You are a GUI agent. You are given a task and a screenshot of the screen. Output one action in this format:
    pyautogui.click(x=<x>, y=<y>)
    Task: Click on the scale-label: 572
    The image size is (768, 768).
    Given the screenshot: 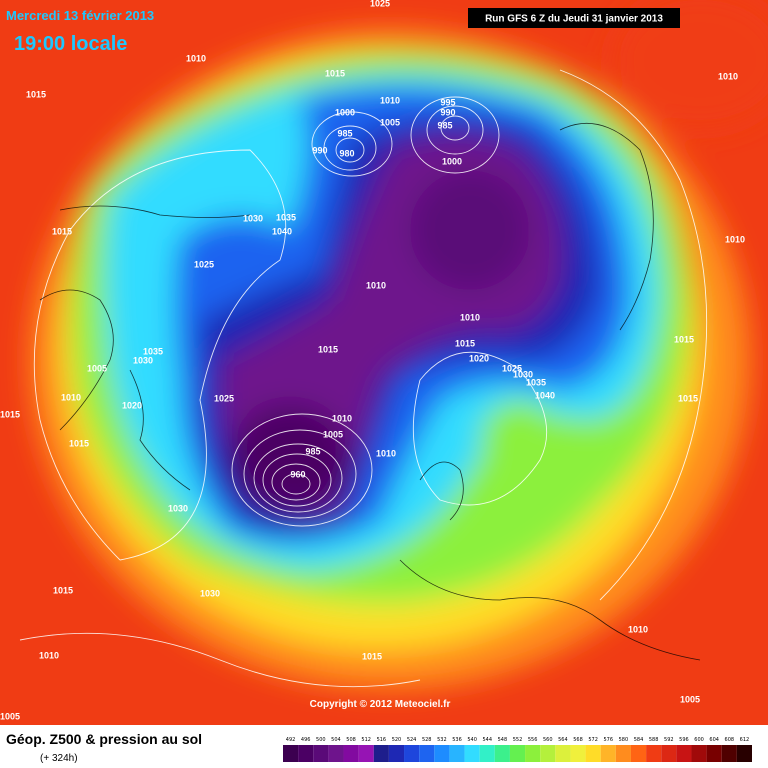 What is the action you would take?
    pyautogui.click(x=593, y=740)
    